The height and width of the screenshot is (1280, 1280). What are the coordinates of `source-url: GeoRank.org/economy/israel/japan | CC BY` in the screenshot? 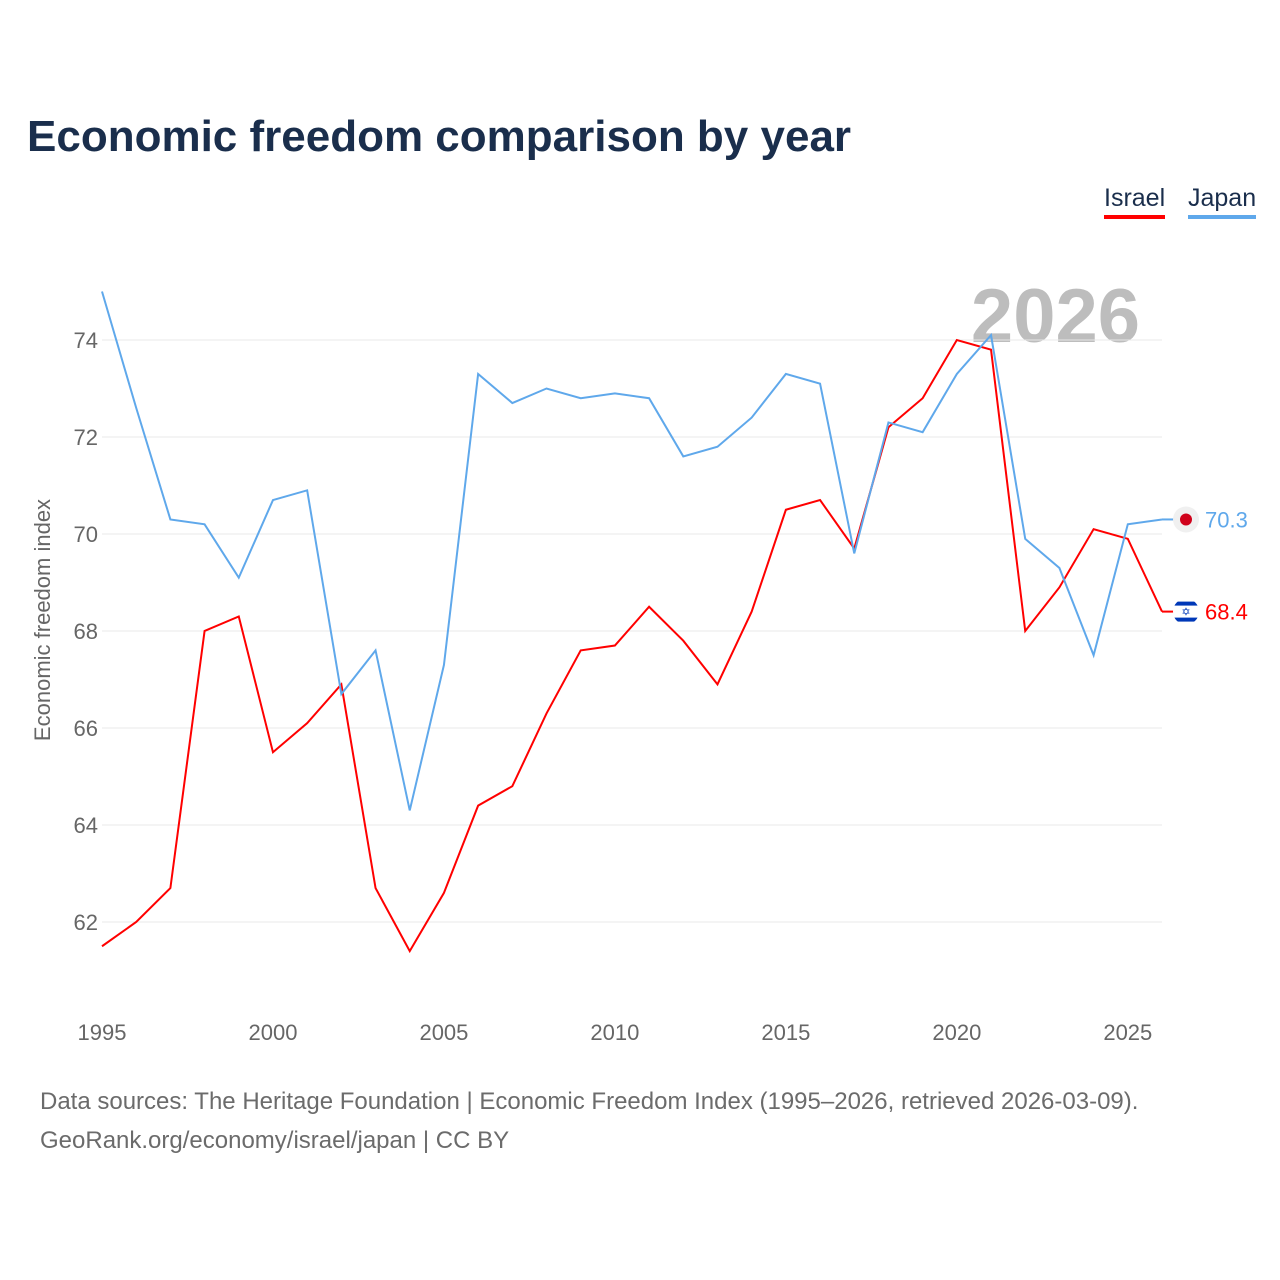 It's located at (275, 1140).